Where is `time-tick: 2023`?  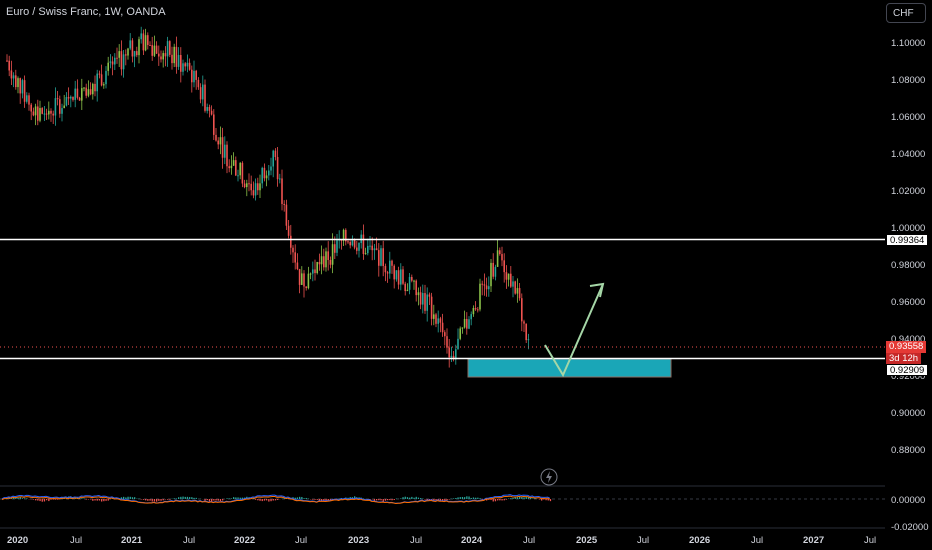
time-tick: 2023 is located at coordinates (358, 540).